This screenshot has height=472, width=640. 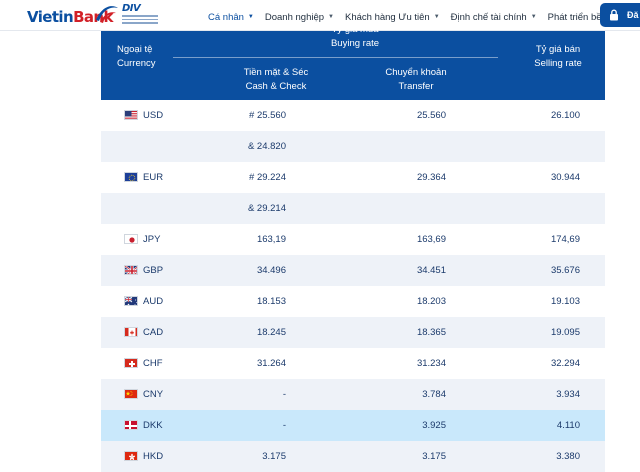 I want to click on cash-rate: 18.245, so click(x=271, y=332).